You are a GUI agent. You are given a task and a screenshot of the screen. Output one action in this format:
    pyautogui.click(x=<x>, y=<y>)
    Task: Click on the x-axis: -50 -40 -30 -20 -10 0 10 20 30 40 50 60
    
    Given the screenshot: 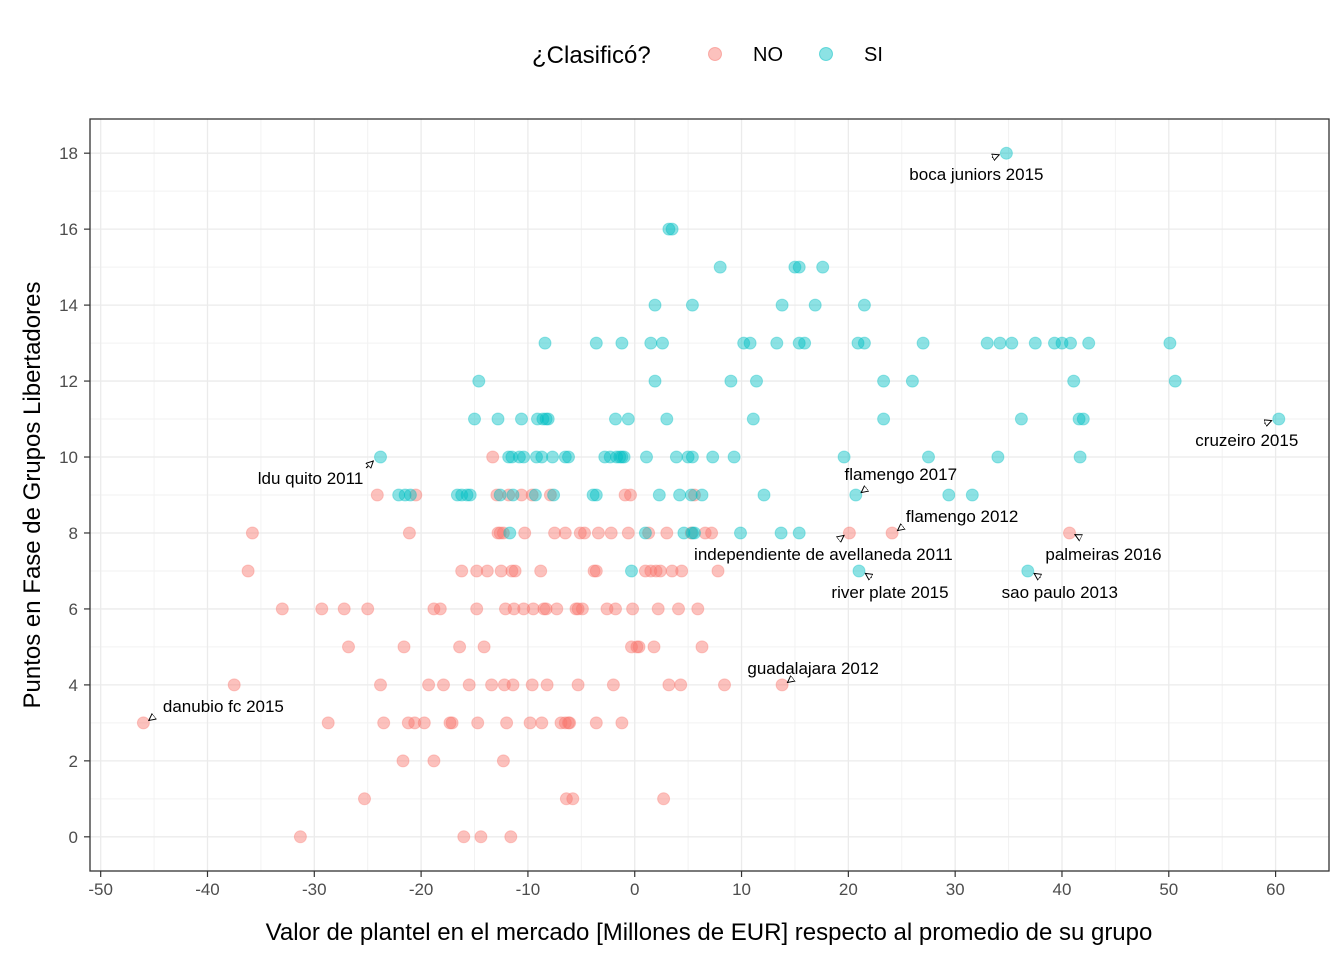 What is the action you would take?
    pyautogui.click(x=686, y=885)
    